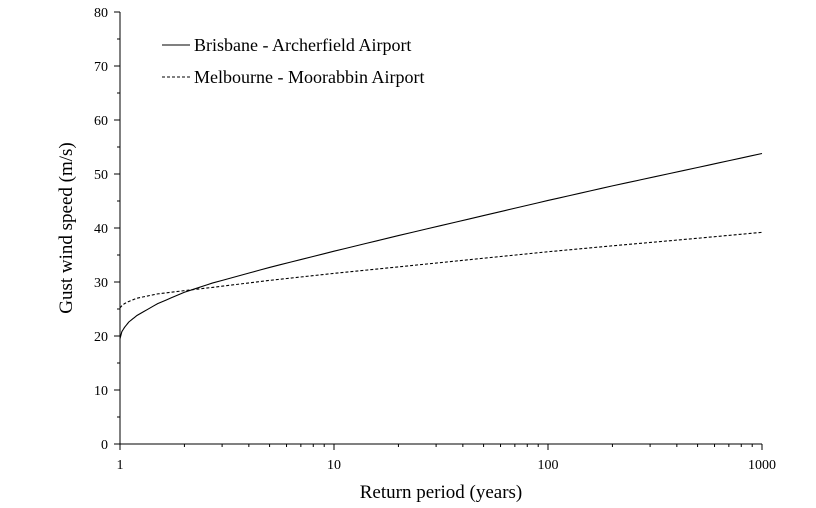 Image resolution: width=816 pixels, height=508 pixels. What do you see at coordinates (101, 283) in the screenshot?
I see `y-tick-label: 30` at bounding box center [101, 283].